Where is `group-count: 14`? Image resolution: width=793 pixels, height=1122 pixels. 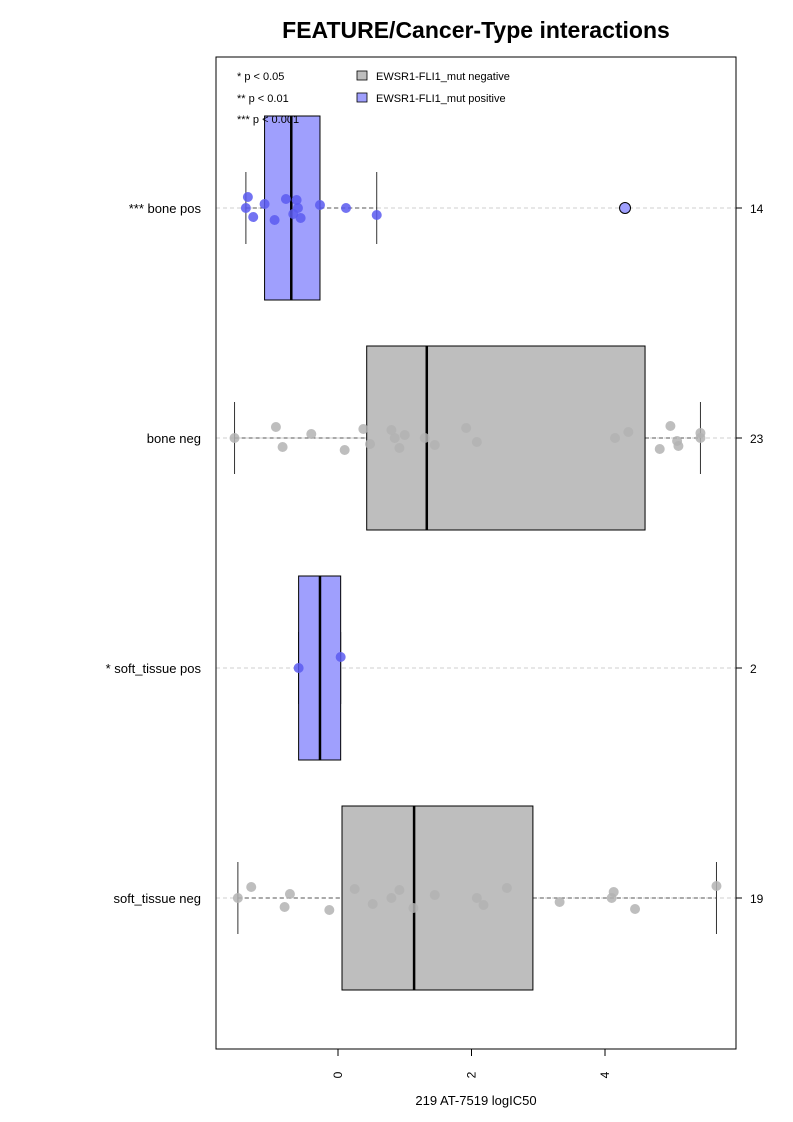 group-count: 14 is located at coordinates (757, 209).